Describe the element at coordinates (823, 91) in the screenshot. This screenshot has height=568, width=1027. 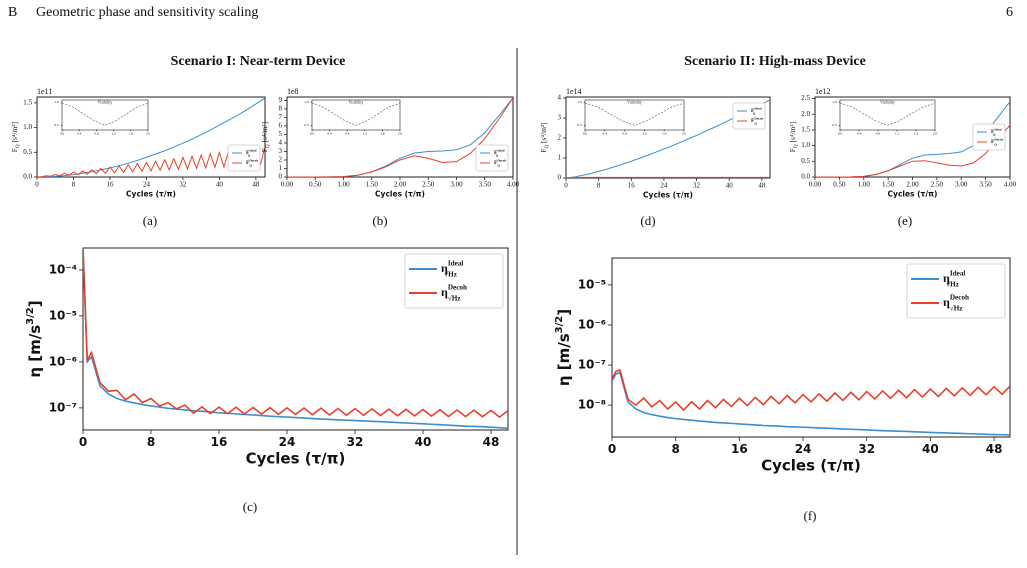
I see `offset-label: 1e12` at that location.